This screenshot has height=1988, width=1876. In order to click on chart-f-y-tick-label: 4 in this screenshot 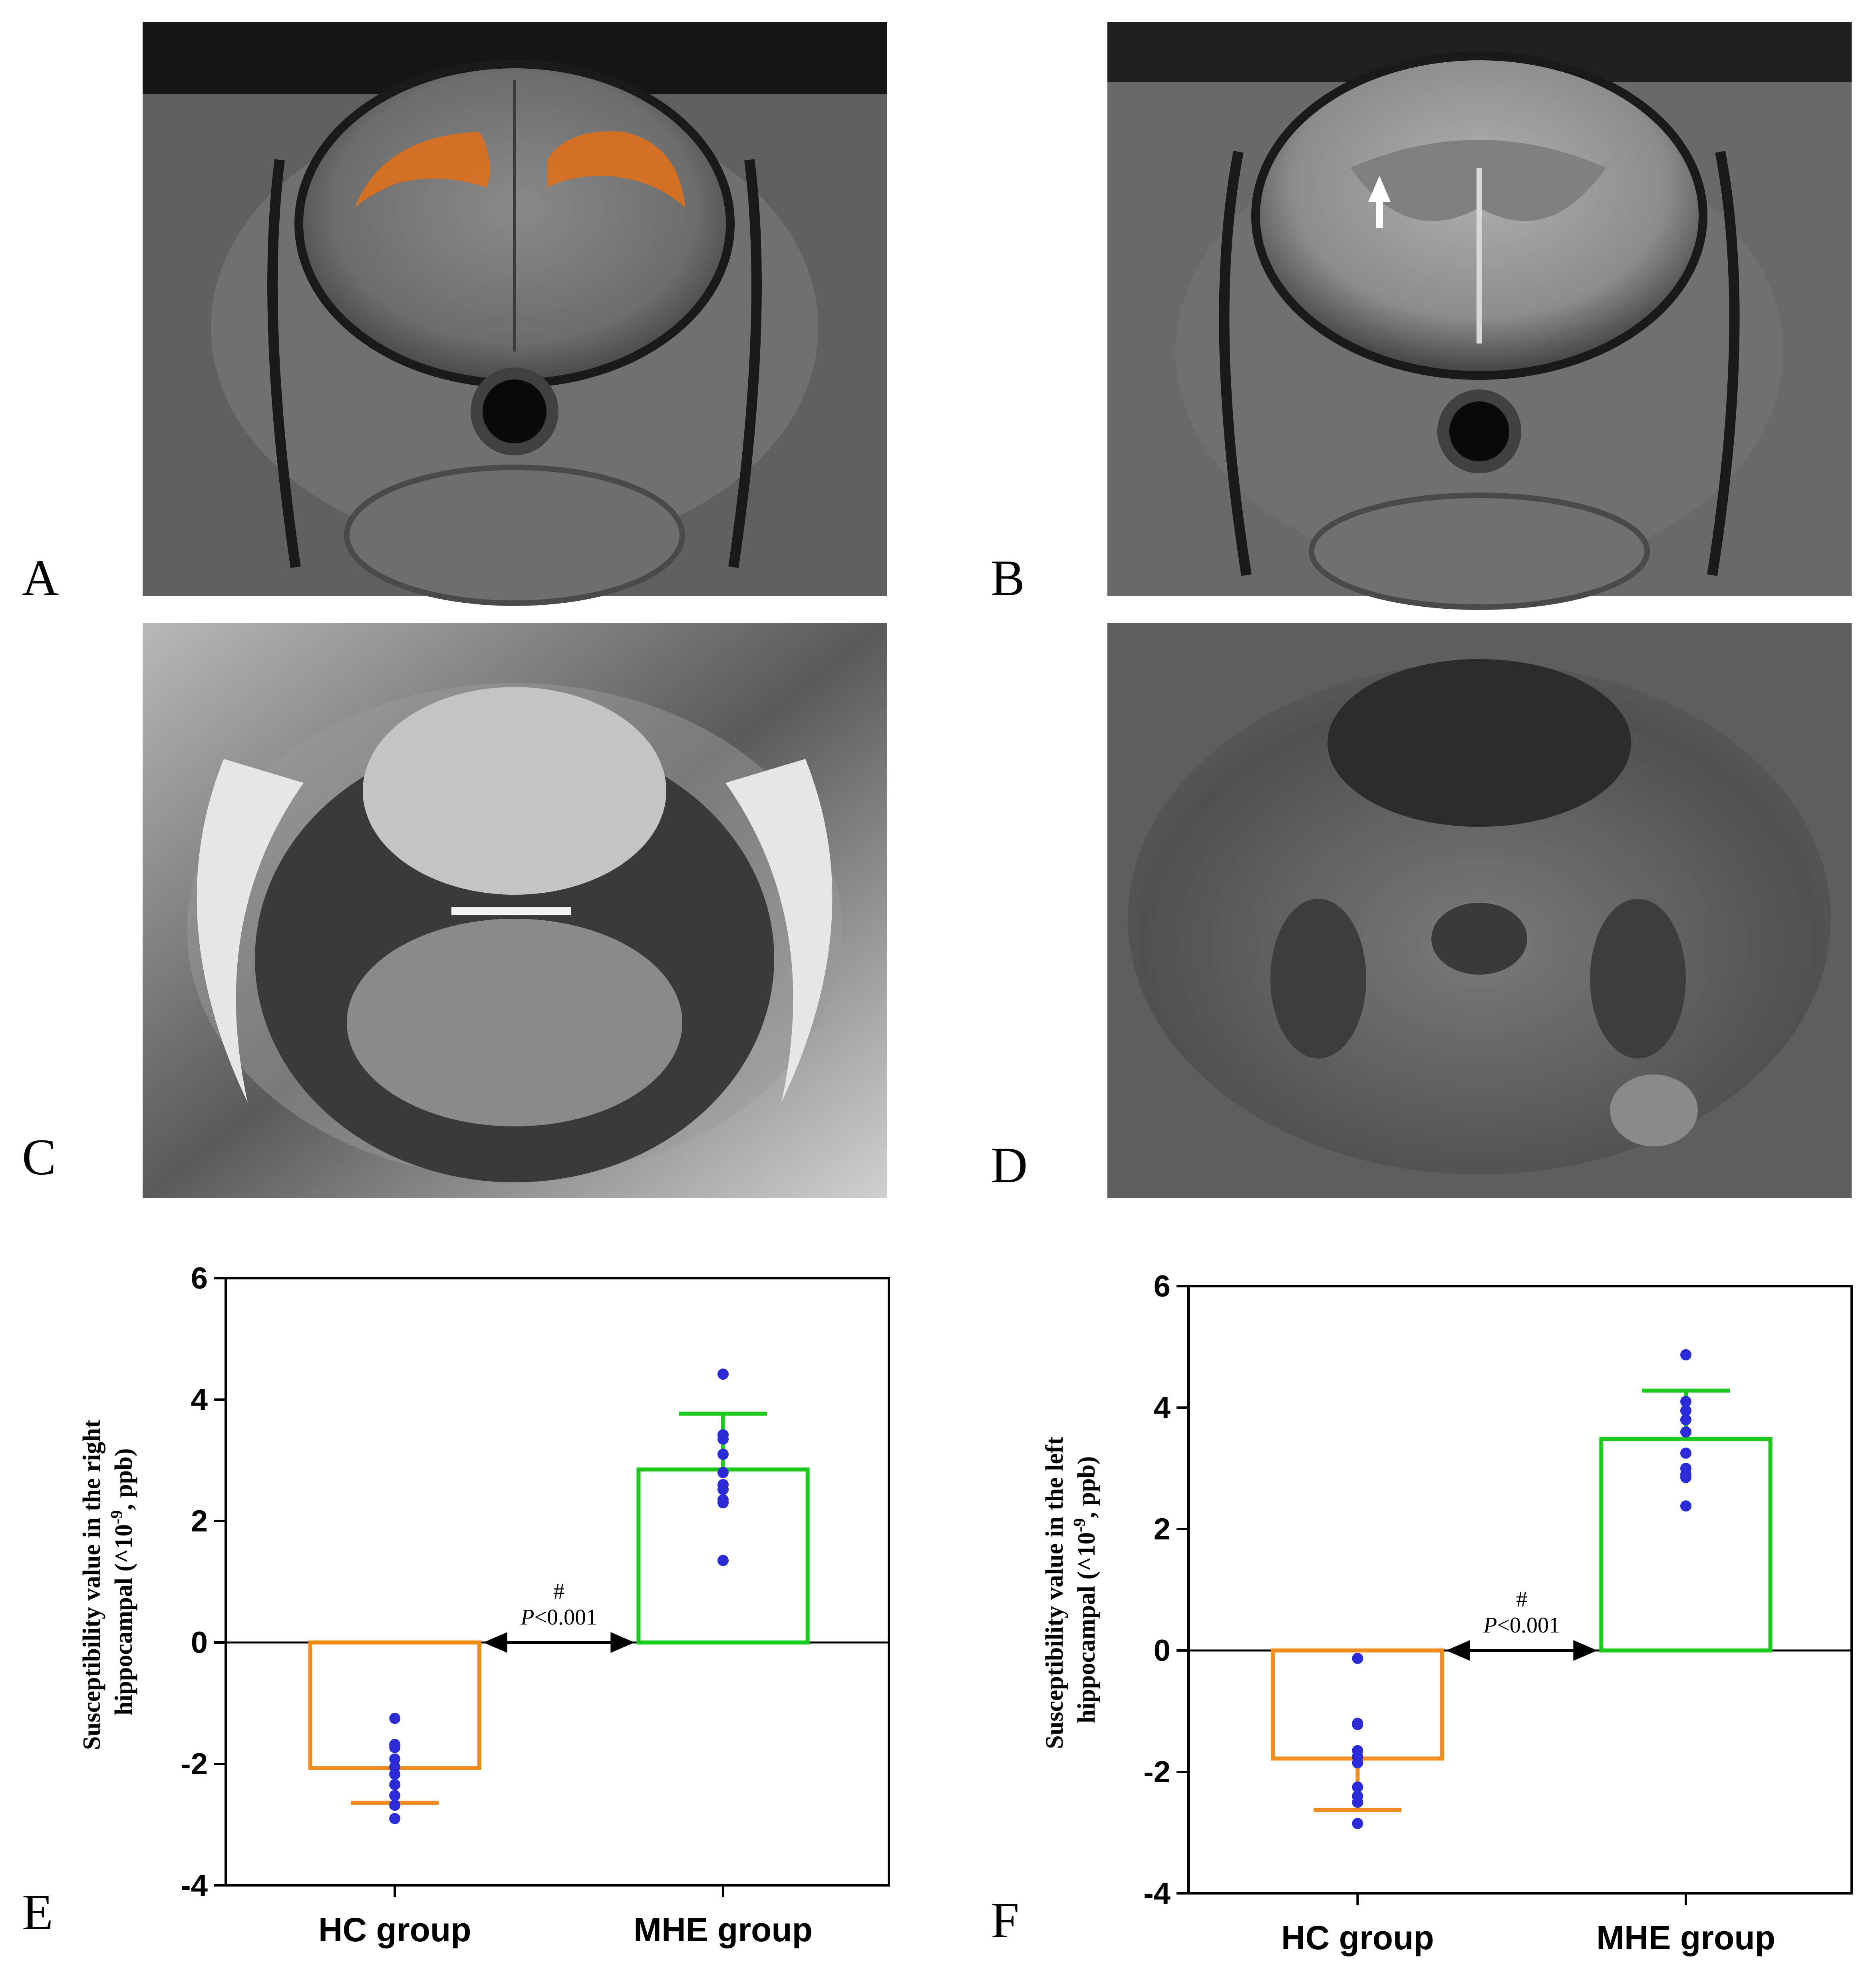, I will do `click(1162, 1408)`.